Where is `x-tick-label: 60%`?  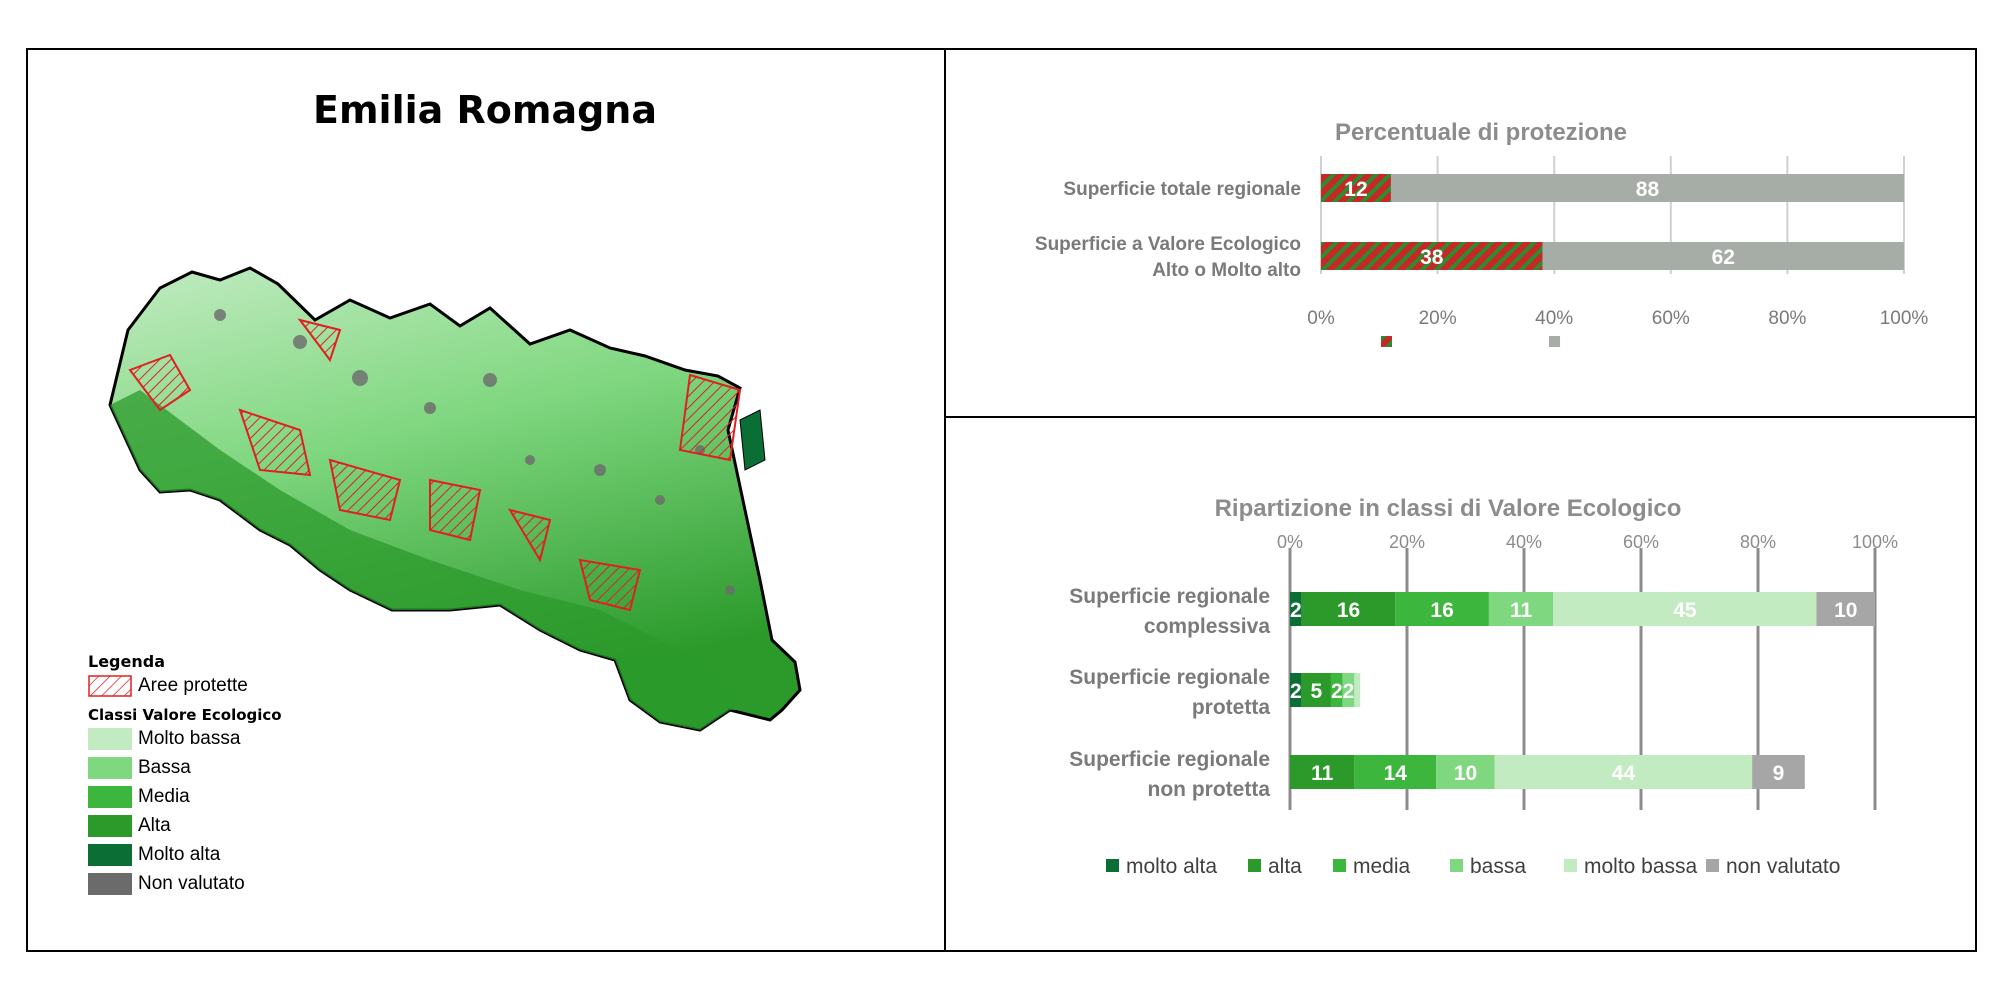
x-tick-label: 60% is located at coordinates (1671, 318).